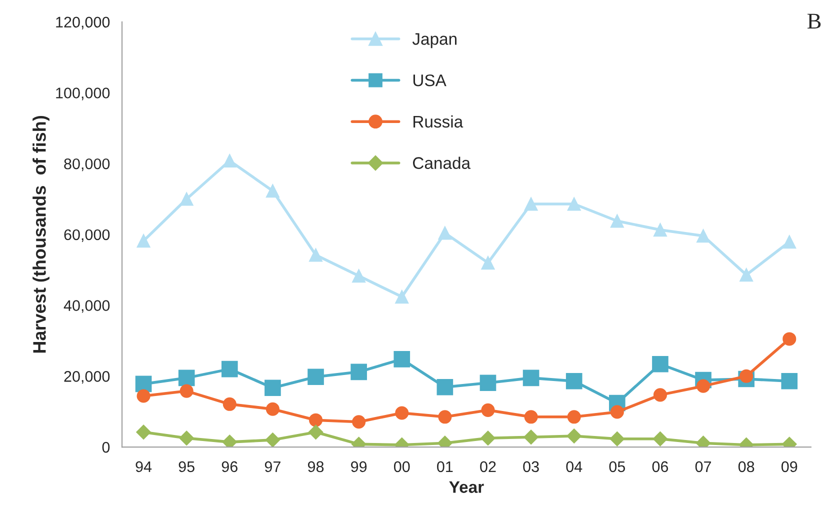 Image resolution: width=830 pixels, height=521 pixels. What do you see at coordinates (617, 466) in the screenshot?
I see `x-tick-label: 05` at bounding box center [617, 466].